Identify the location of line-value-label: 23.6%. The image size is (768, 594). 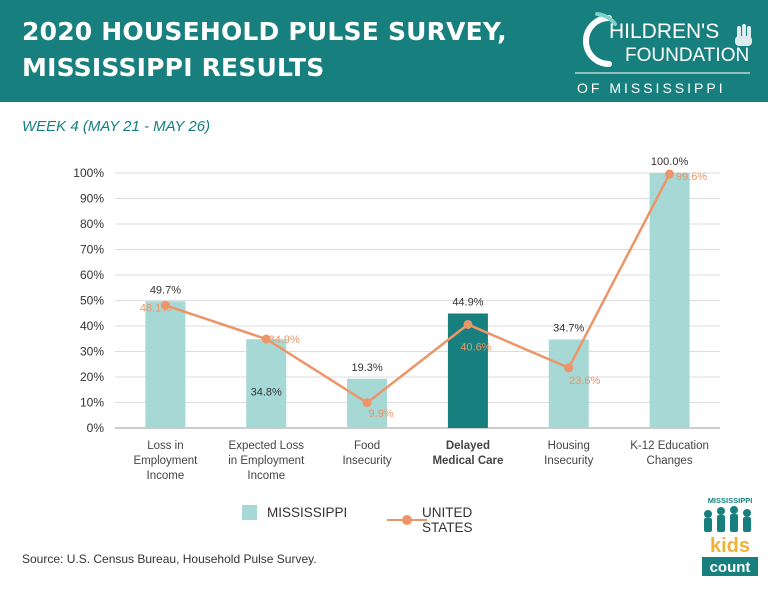
(584, 381).